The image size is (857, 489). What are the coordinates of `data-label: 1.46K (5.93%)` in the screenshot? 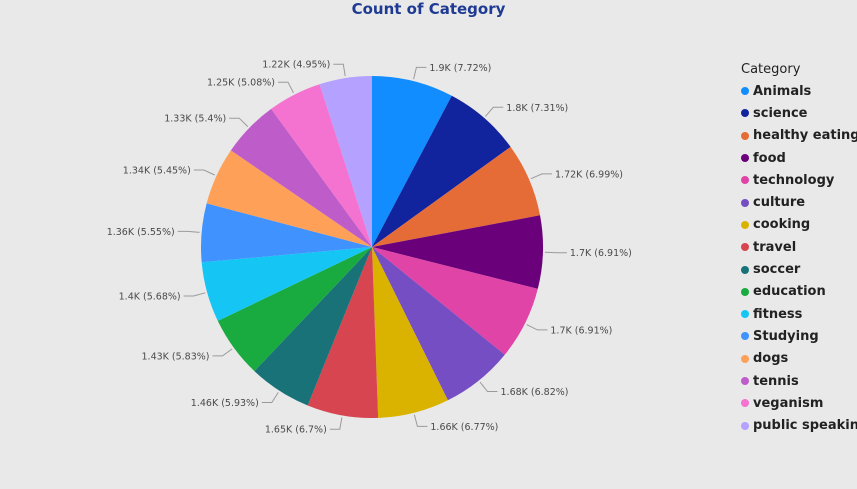 It's located at (225, 403).